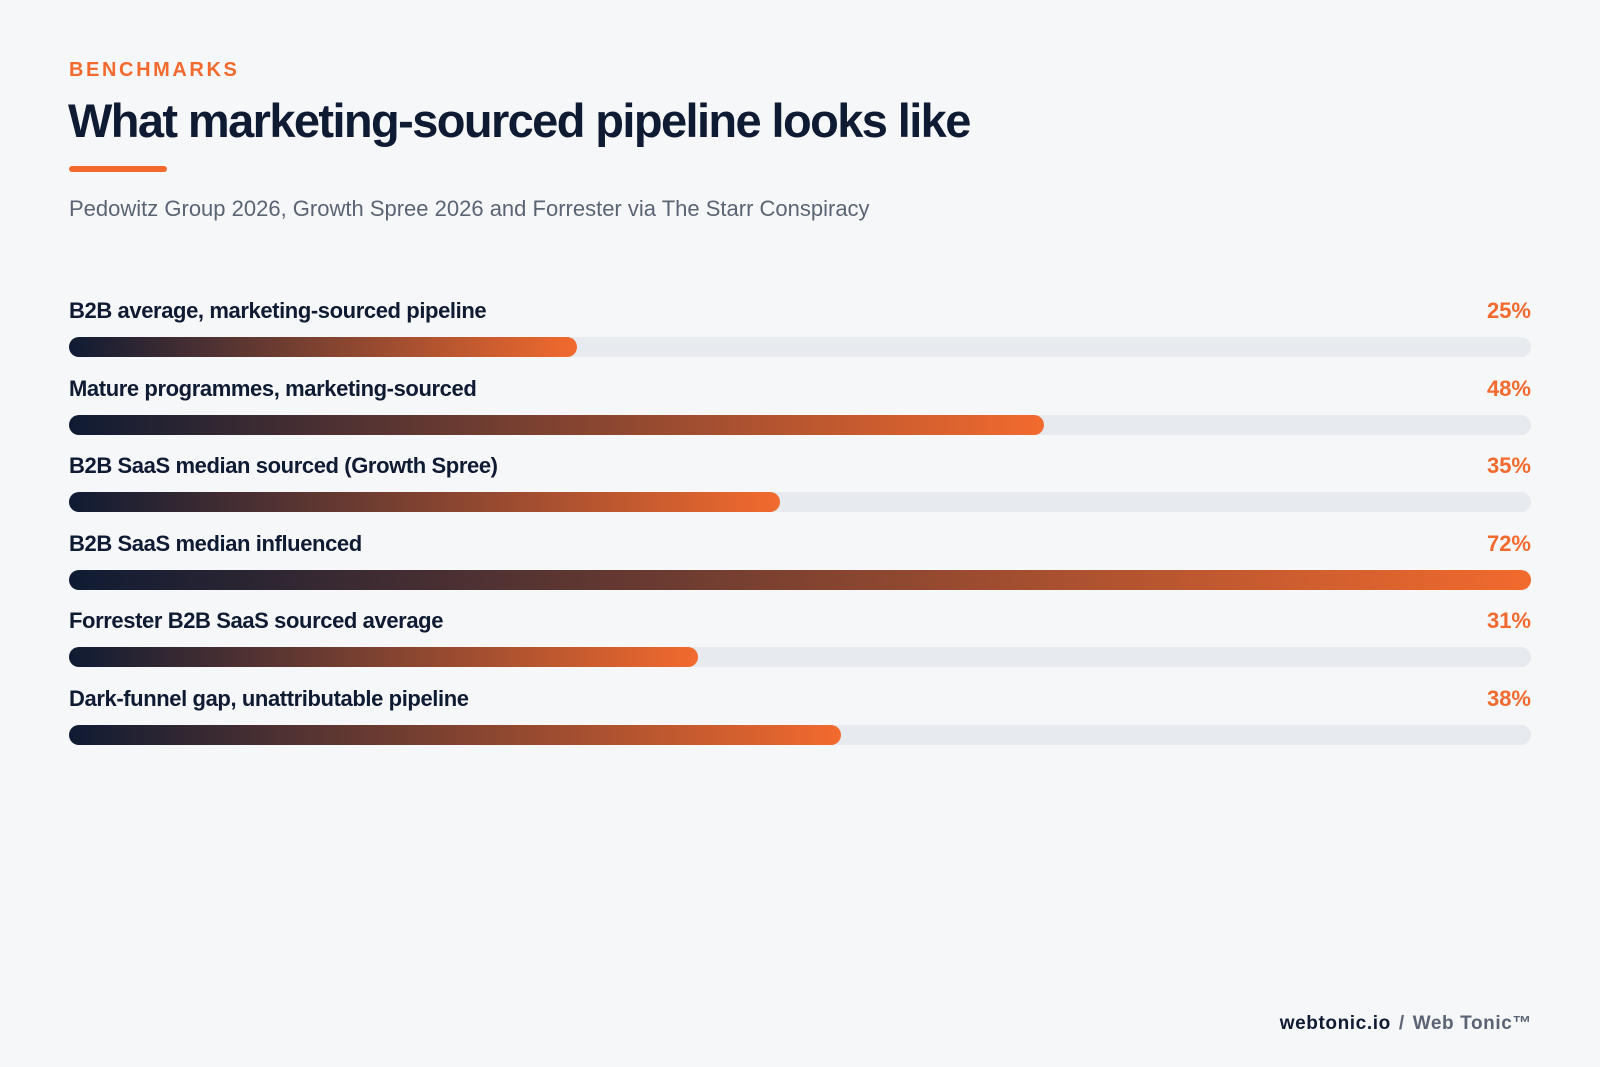  I want to click on footer-brand: Web Tonic™, so click(1472, 1023).